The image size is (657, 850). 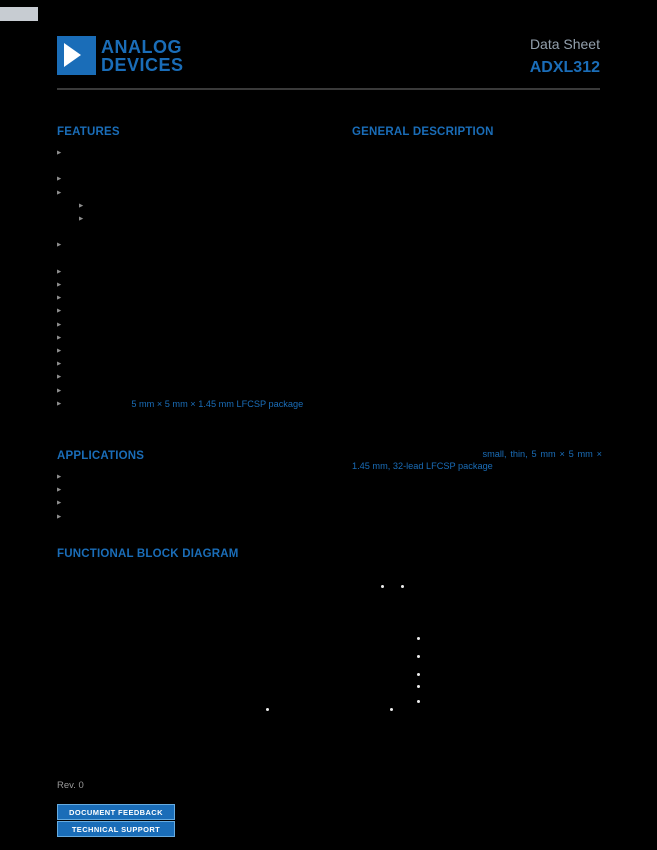 What do you see at coordinates (88, 132) in the screenshot?
I see `features-title: FEATURES` at bounding box center [88, 132].